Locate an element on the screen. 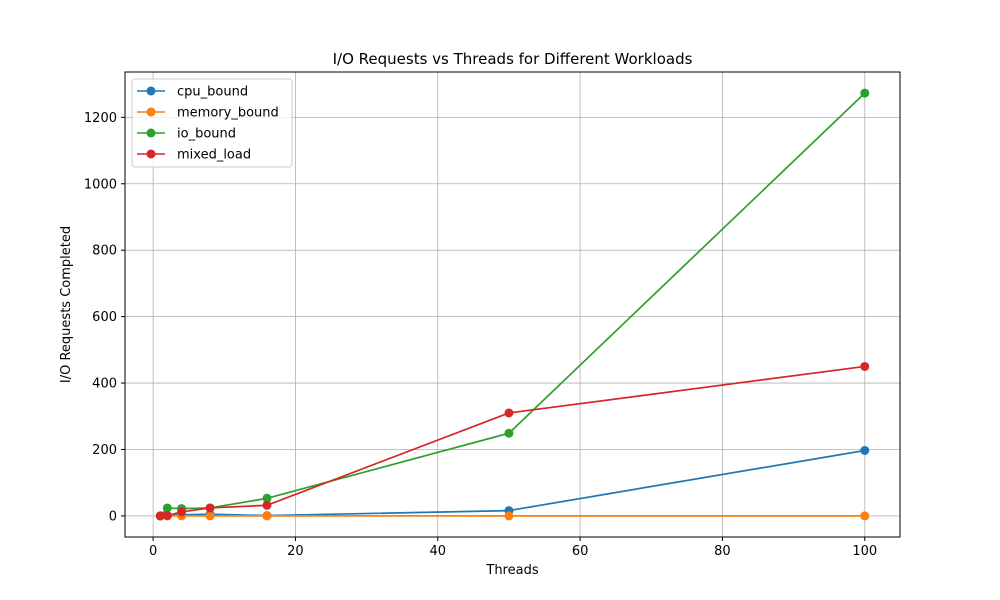 The image size is (1000, 600). y-tick-label: 1200 is located at coordinates (100, 118).